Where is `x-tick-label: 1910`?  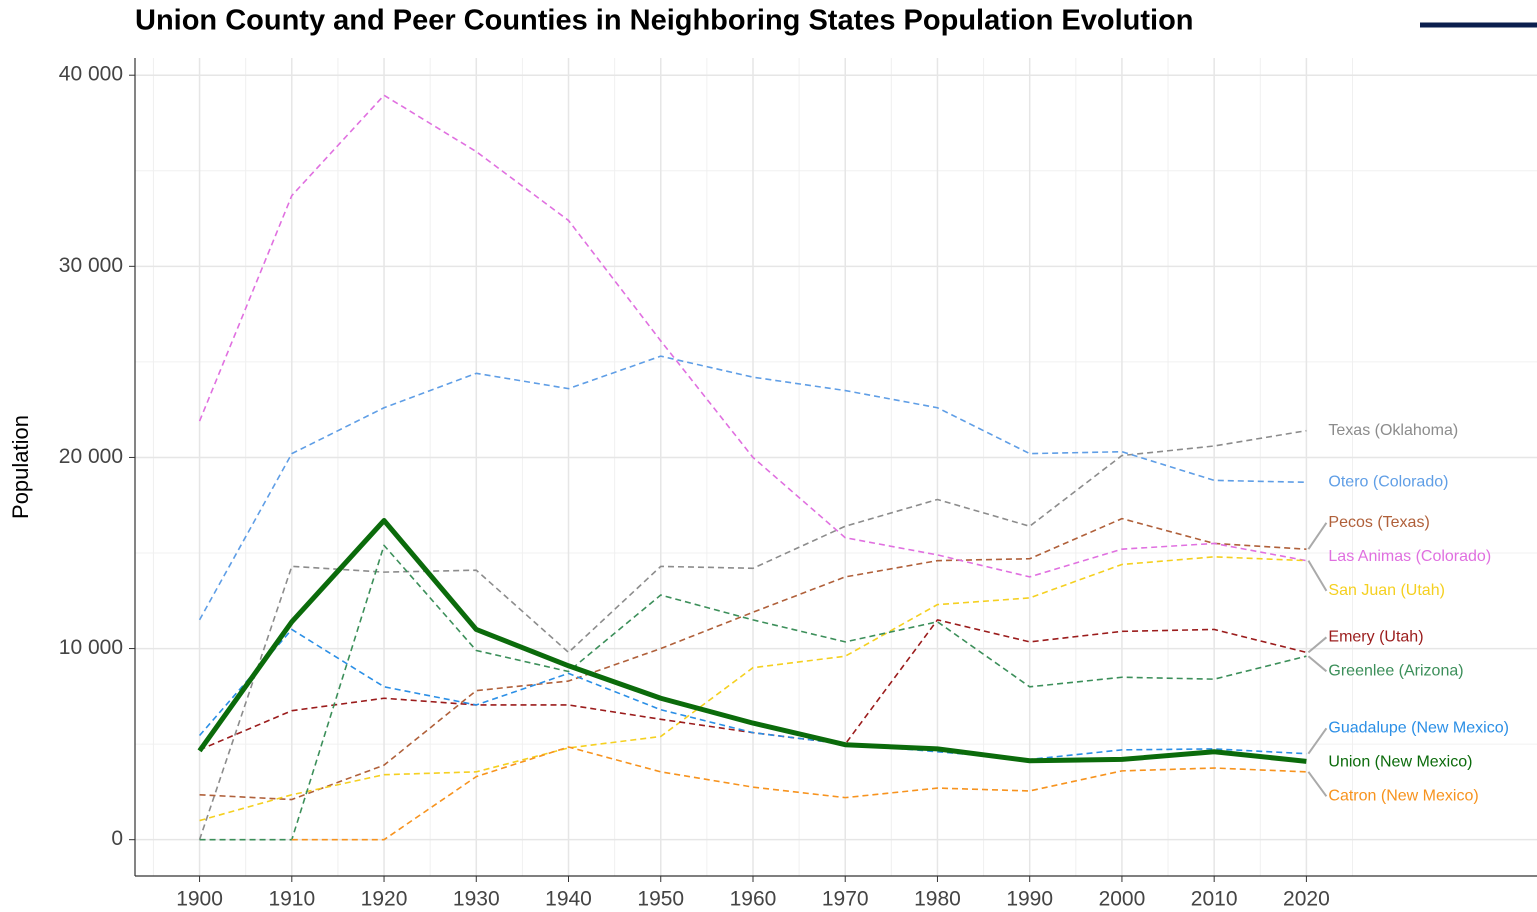
x-tick-label: 1910 is located at coordinates (291, 899).